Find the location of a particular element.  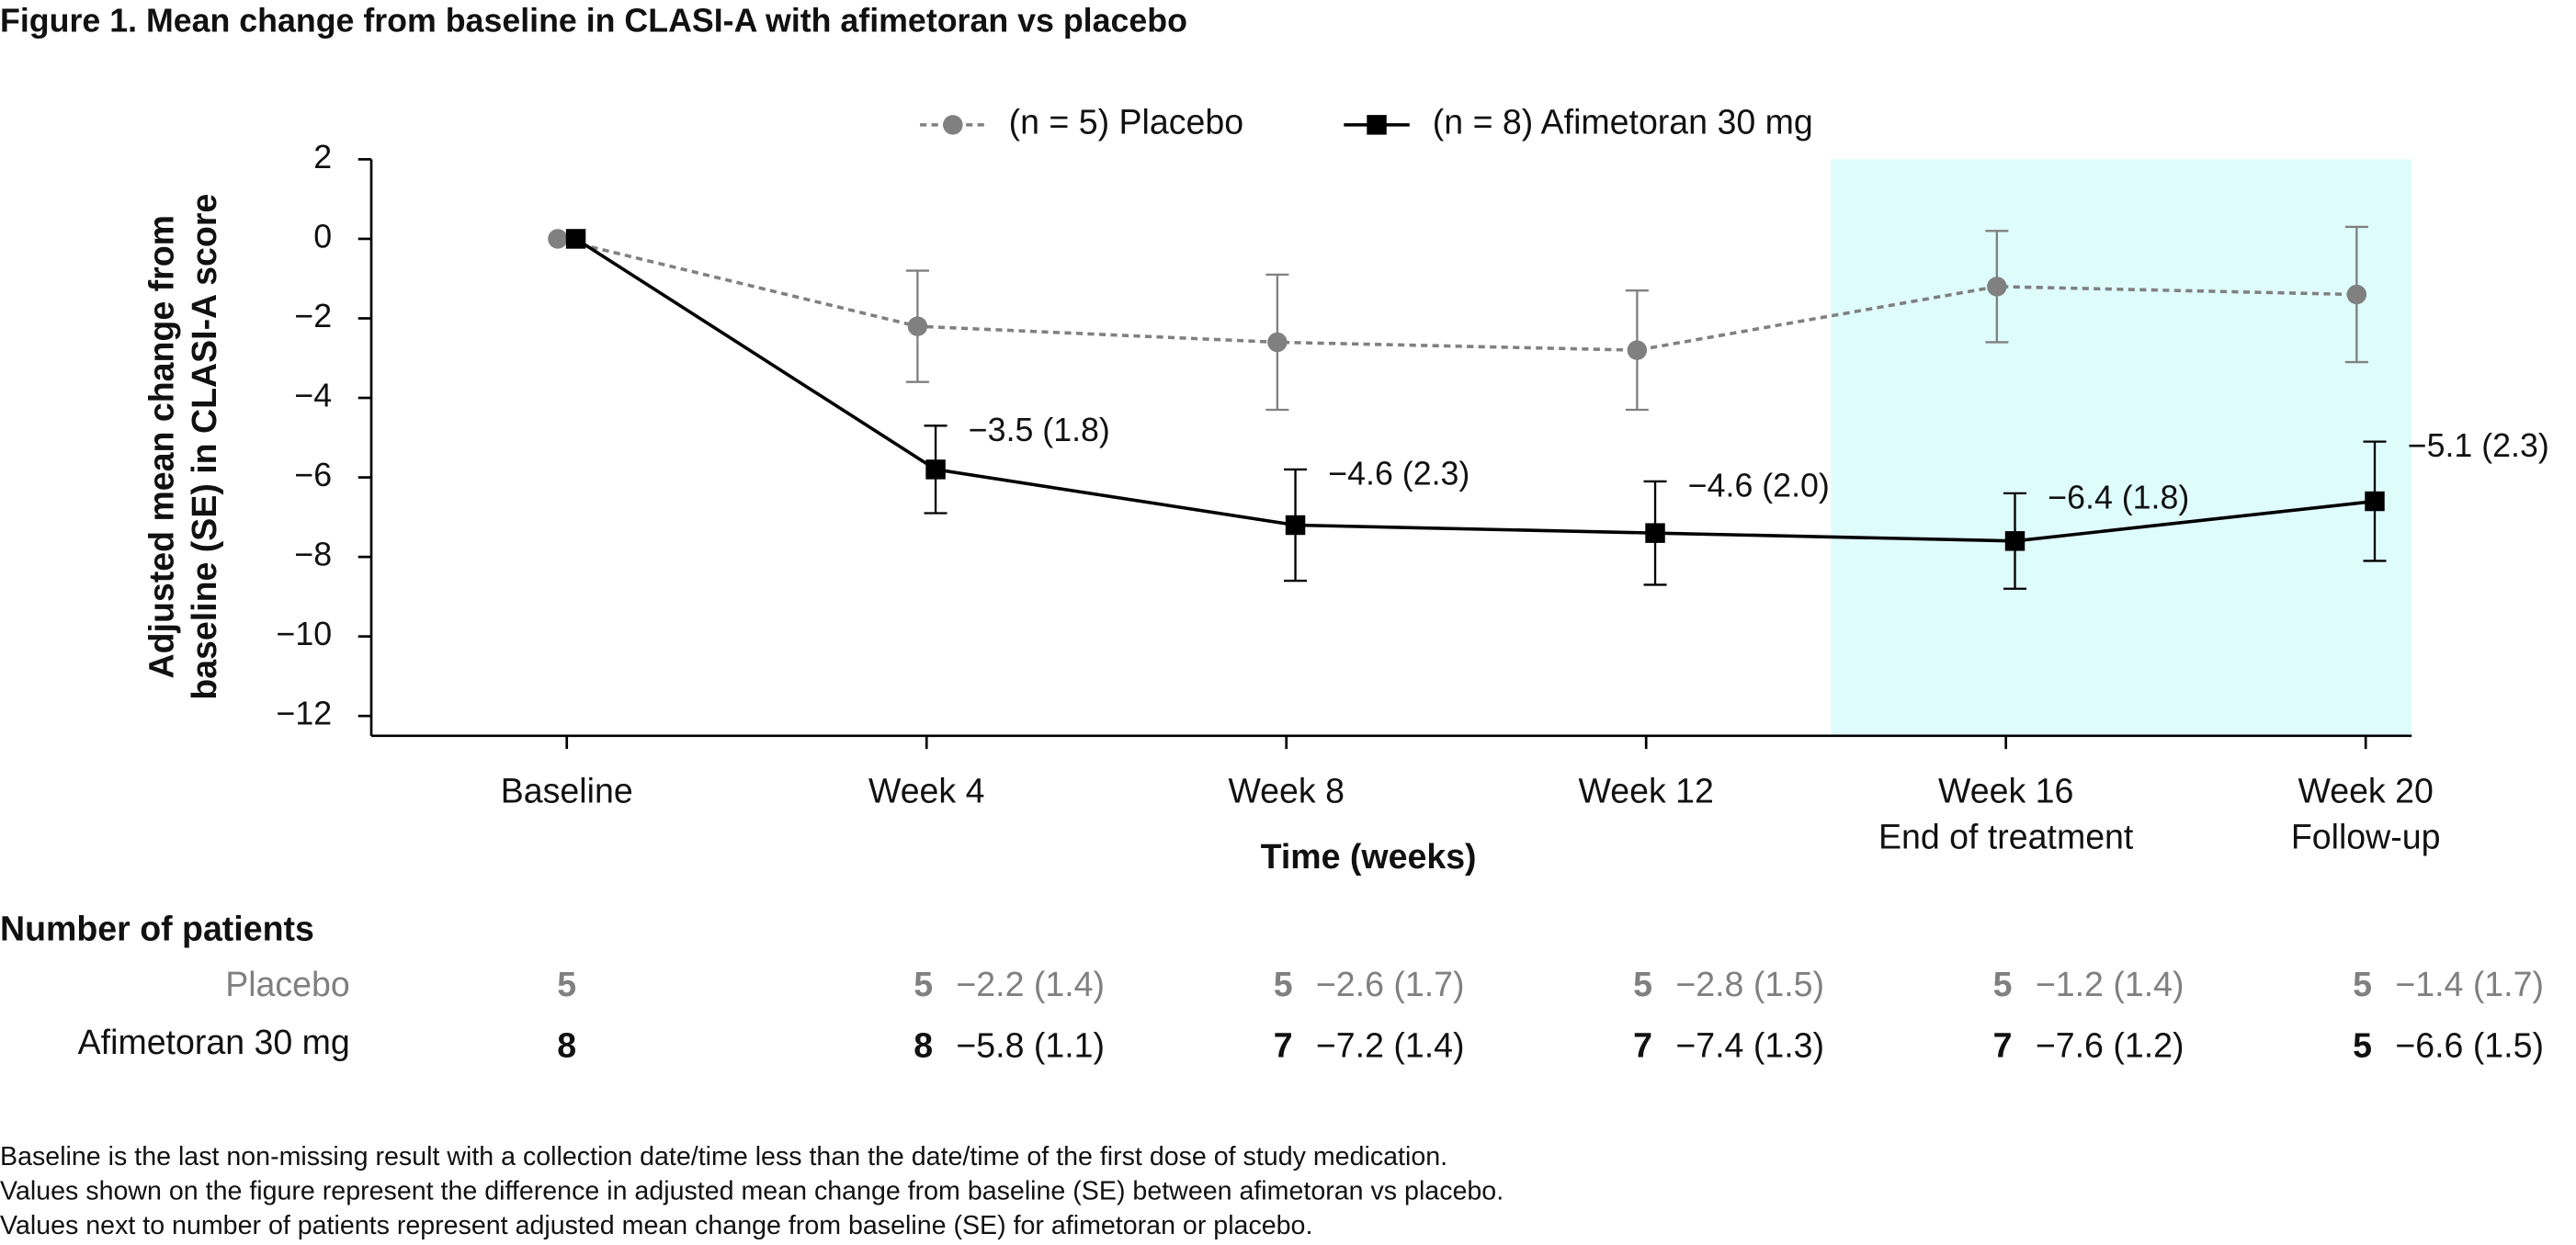

x-tick-label: Week 12 is located at coordinates (1646, 790).